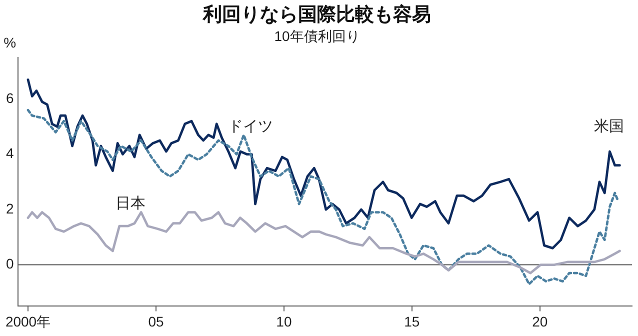 This screenshot has width=638, height=336. Describe the element at coordinates (316, 15) in the screenshot. I see `chart-title: 利回りなら国際比較も容易` at that location.